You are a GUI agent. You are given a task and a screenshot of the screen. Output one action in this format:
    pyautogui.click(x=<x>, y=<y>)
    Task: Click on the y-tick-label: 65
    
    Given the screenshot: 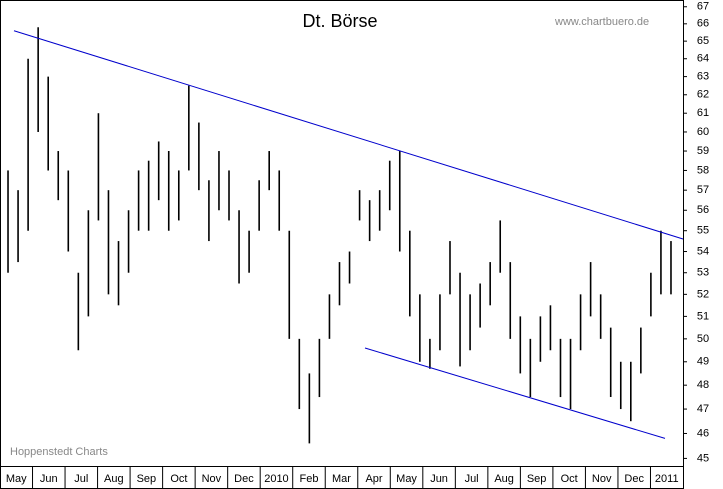 What is the action you would take?
    pyautogui.click(x=703, y=41)
    